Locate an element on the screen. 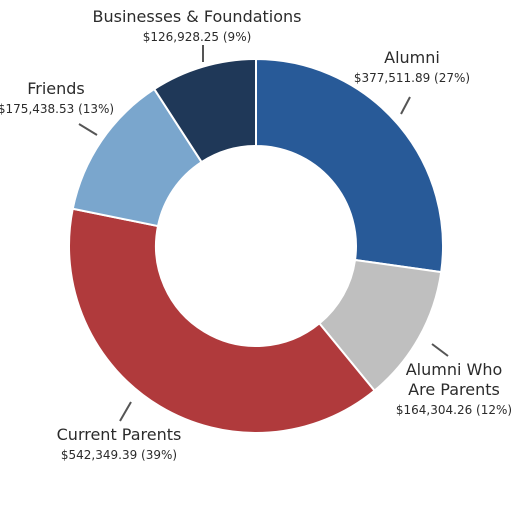  slice-value-friends: $175,438.53 (13%) is located at coordinates (57, 109).